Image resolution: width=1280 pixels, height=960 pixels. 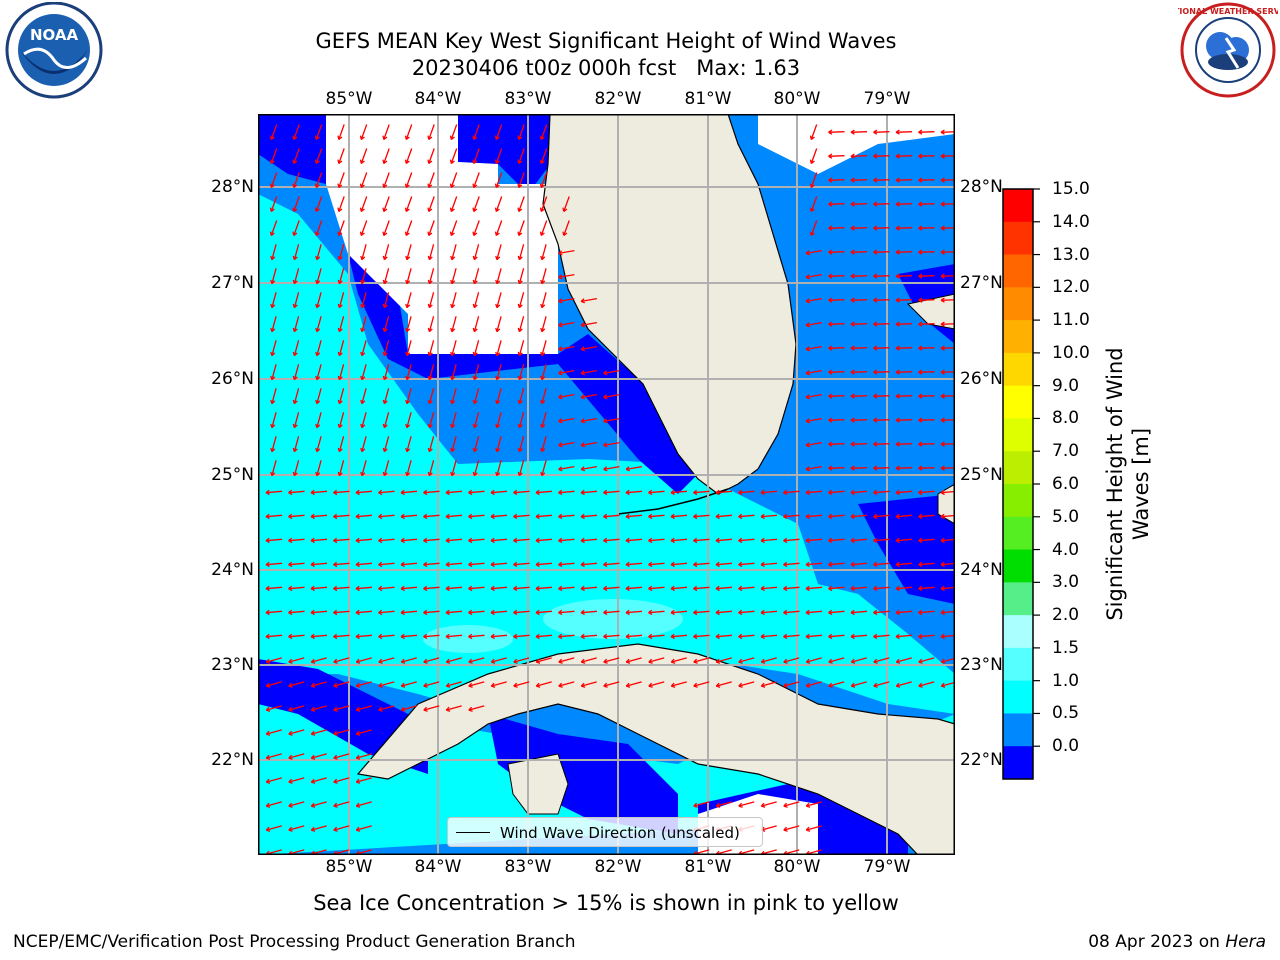 What do you see at coordinates (1177, 942) in the screenshot?
I see `footer-date: 08 Apr 2023 on Hera` at bounding box center [1177, 942].